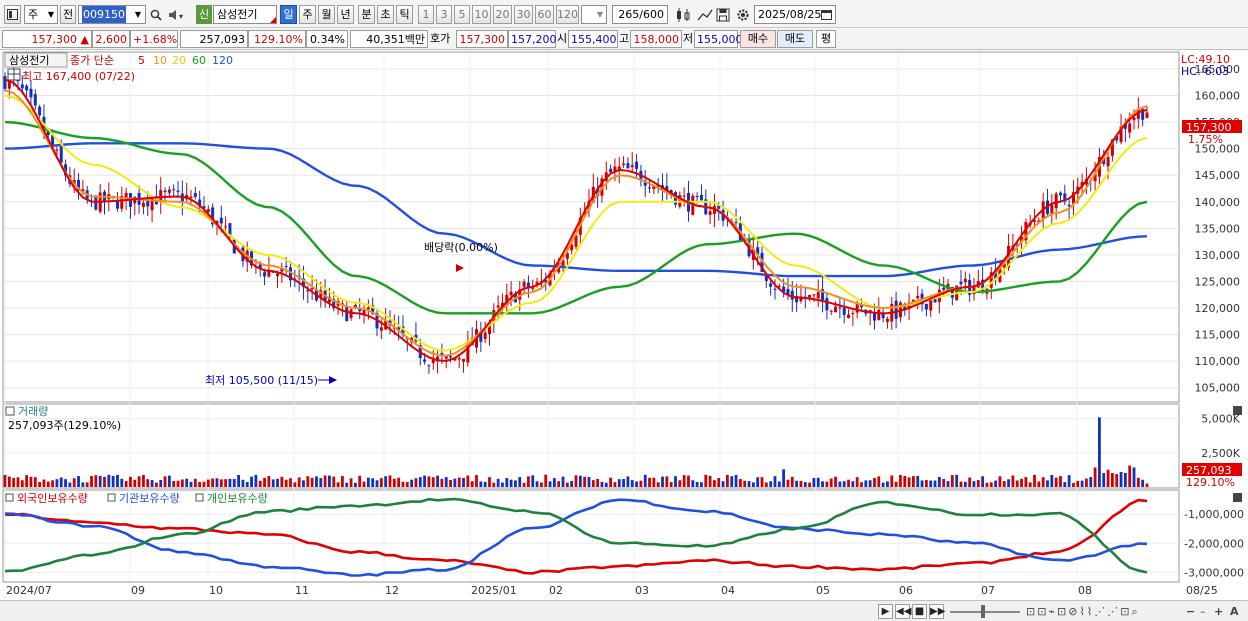 This screenshot has width=1248, height=621. What do you see at coordinates (1237, 410) in the screenshot?
I see `volume-panel-close-icon` at bounding box center [1237, 410].